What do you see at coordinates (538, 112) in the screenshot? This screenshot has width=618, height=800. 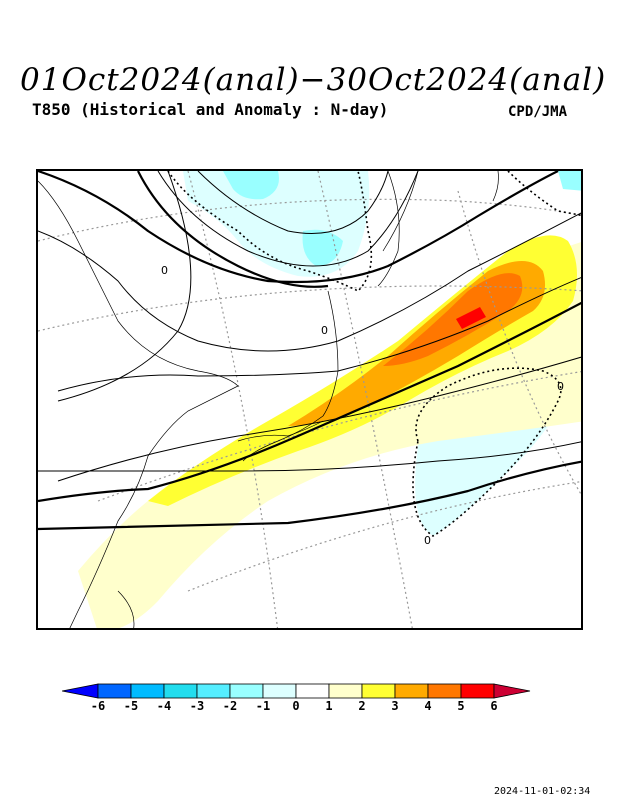 I see `agency-label: CPD/JMA` at bounding box center [538, 112].